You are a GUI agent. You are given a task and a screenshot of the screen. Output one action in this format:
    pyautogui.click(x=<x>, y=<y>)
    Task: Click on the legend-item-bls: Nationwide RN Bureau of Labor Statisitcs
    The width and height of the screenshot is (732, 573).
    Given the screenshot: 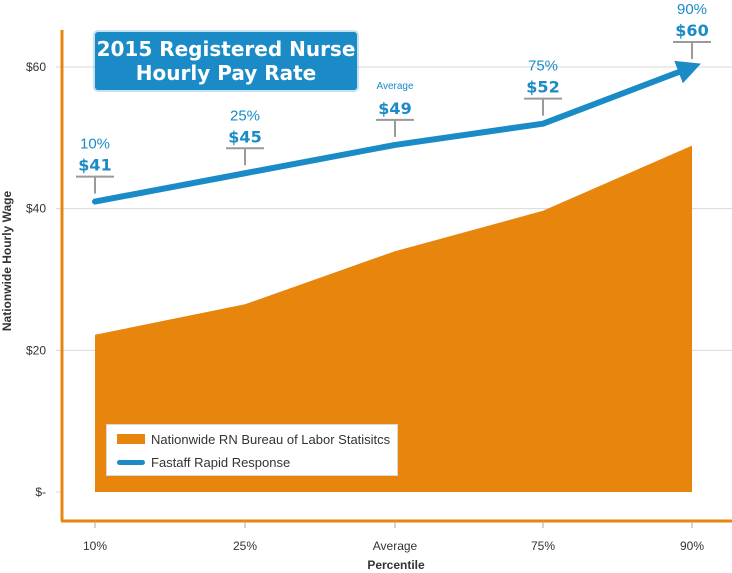 What is the action you would take?
    pyautogui.click(x=253, y=439)
    